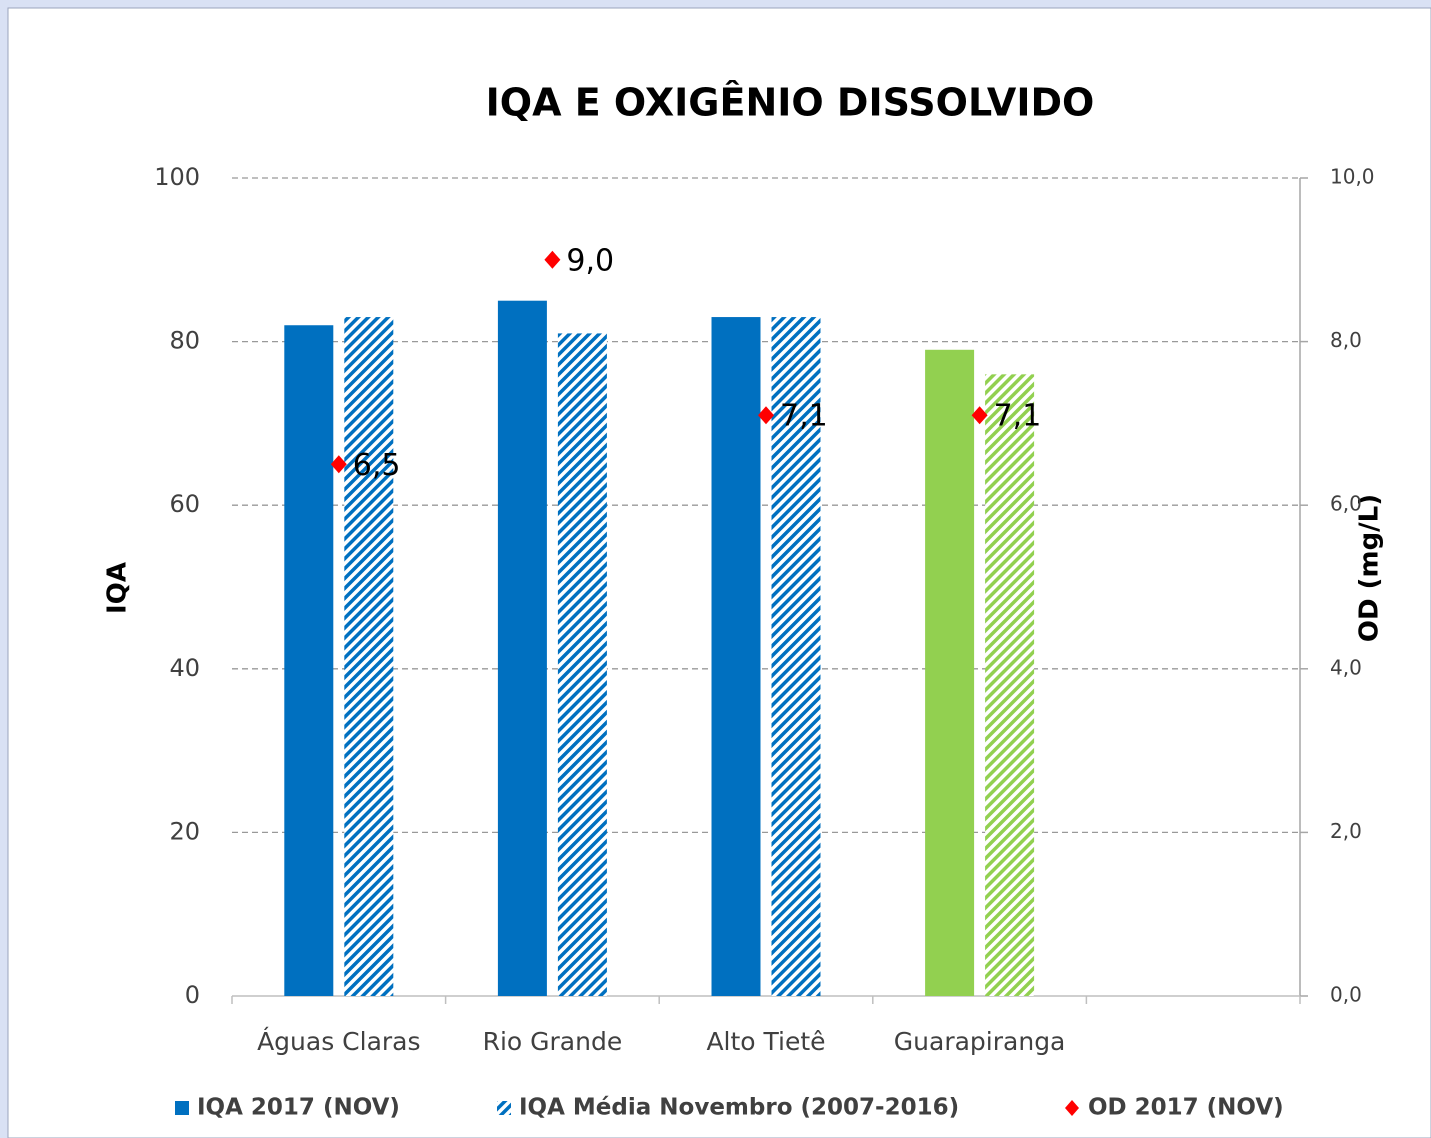  What do you see at coordinates (118, 588) in the screenshot?
I see `y-axis-label: IQA` at bounding box center [118, 588].